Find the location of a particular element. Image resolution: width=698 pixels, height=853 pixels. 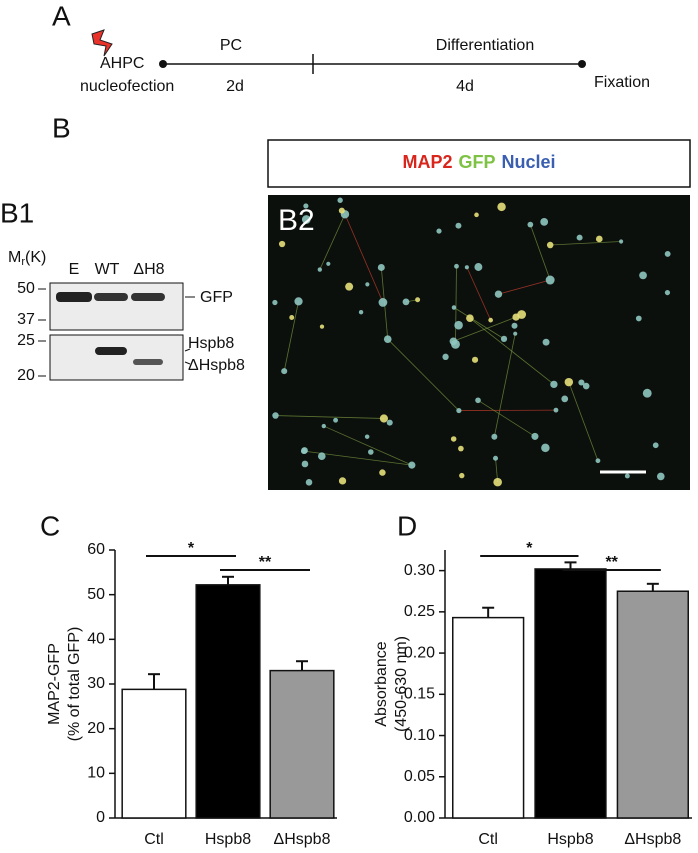

y-tick-label: 0.20 is located at coordinates (419, 652).